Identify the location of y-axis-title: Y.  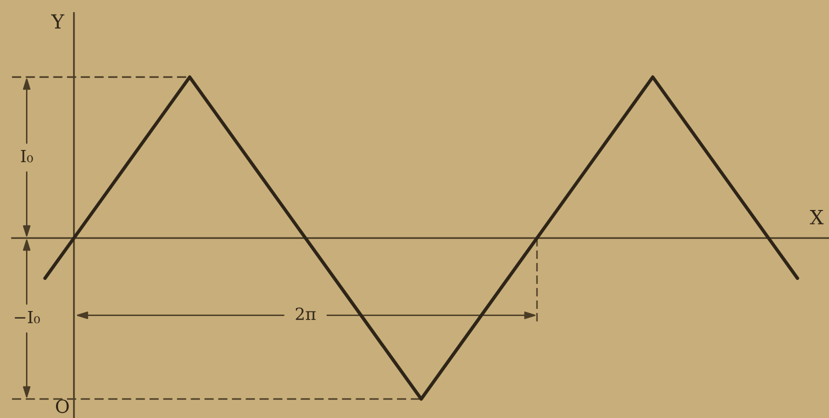
(57, 21).